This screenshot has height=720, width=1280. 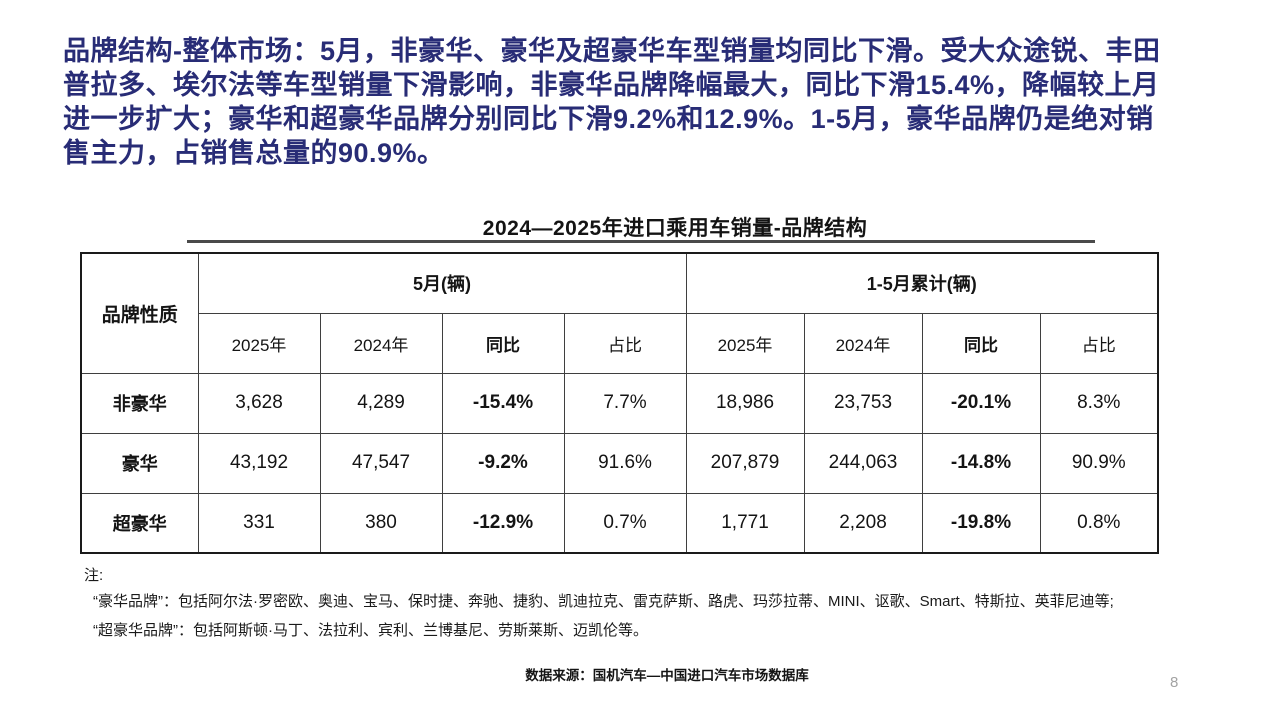 What do you see at coordinates (641, 241) in the screenshot?
I see `table-title-underline` at bounding box center [641, 241].